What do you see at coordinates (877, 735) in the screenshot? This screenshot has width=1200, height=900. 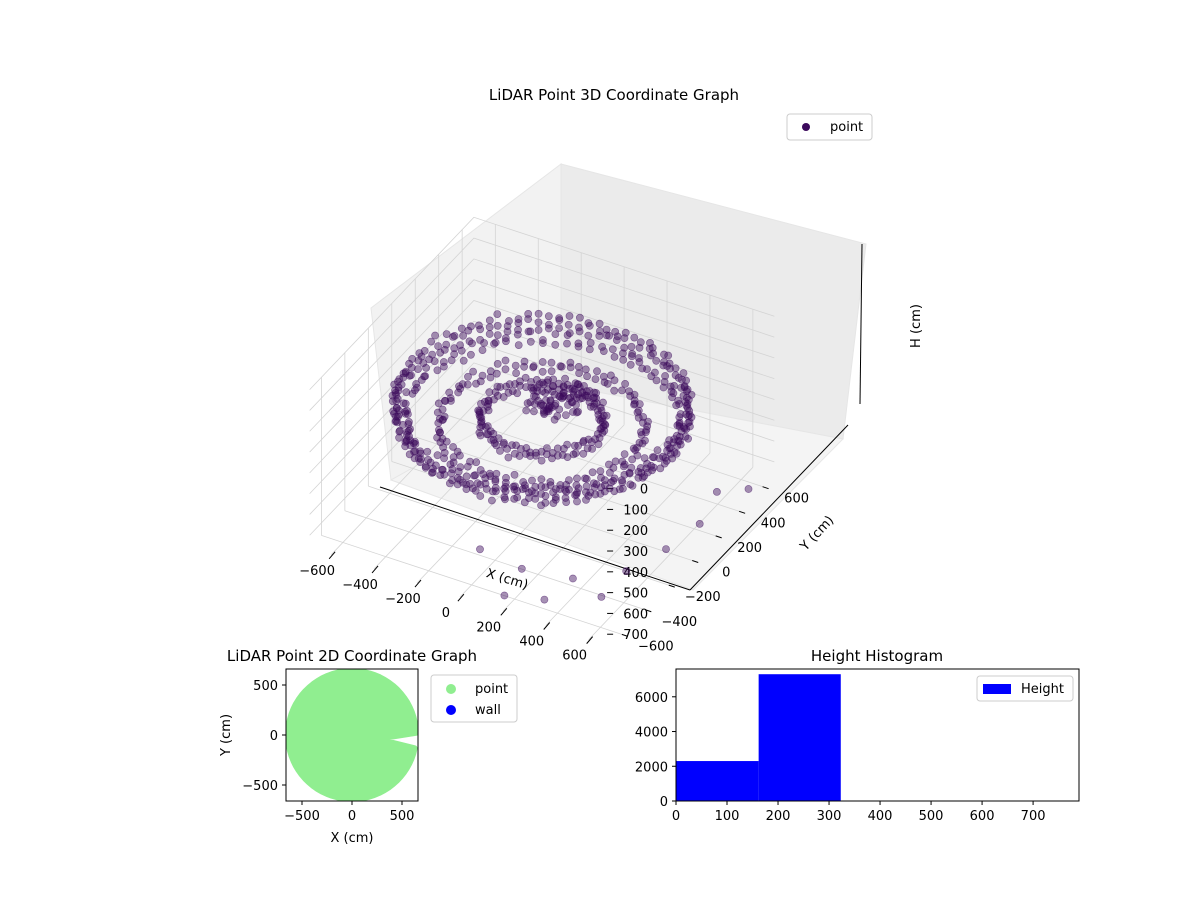 I see `histogram-frame` at bounding box center [877, 735].